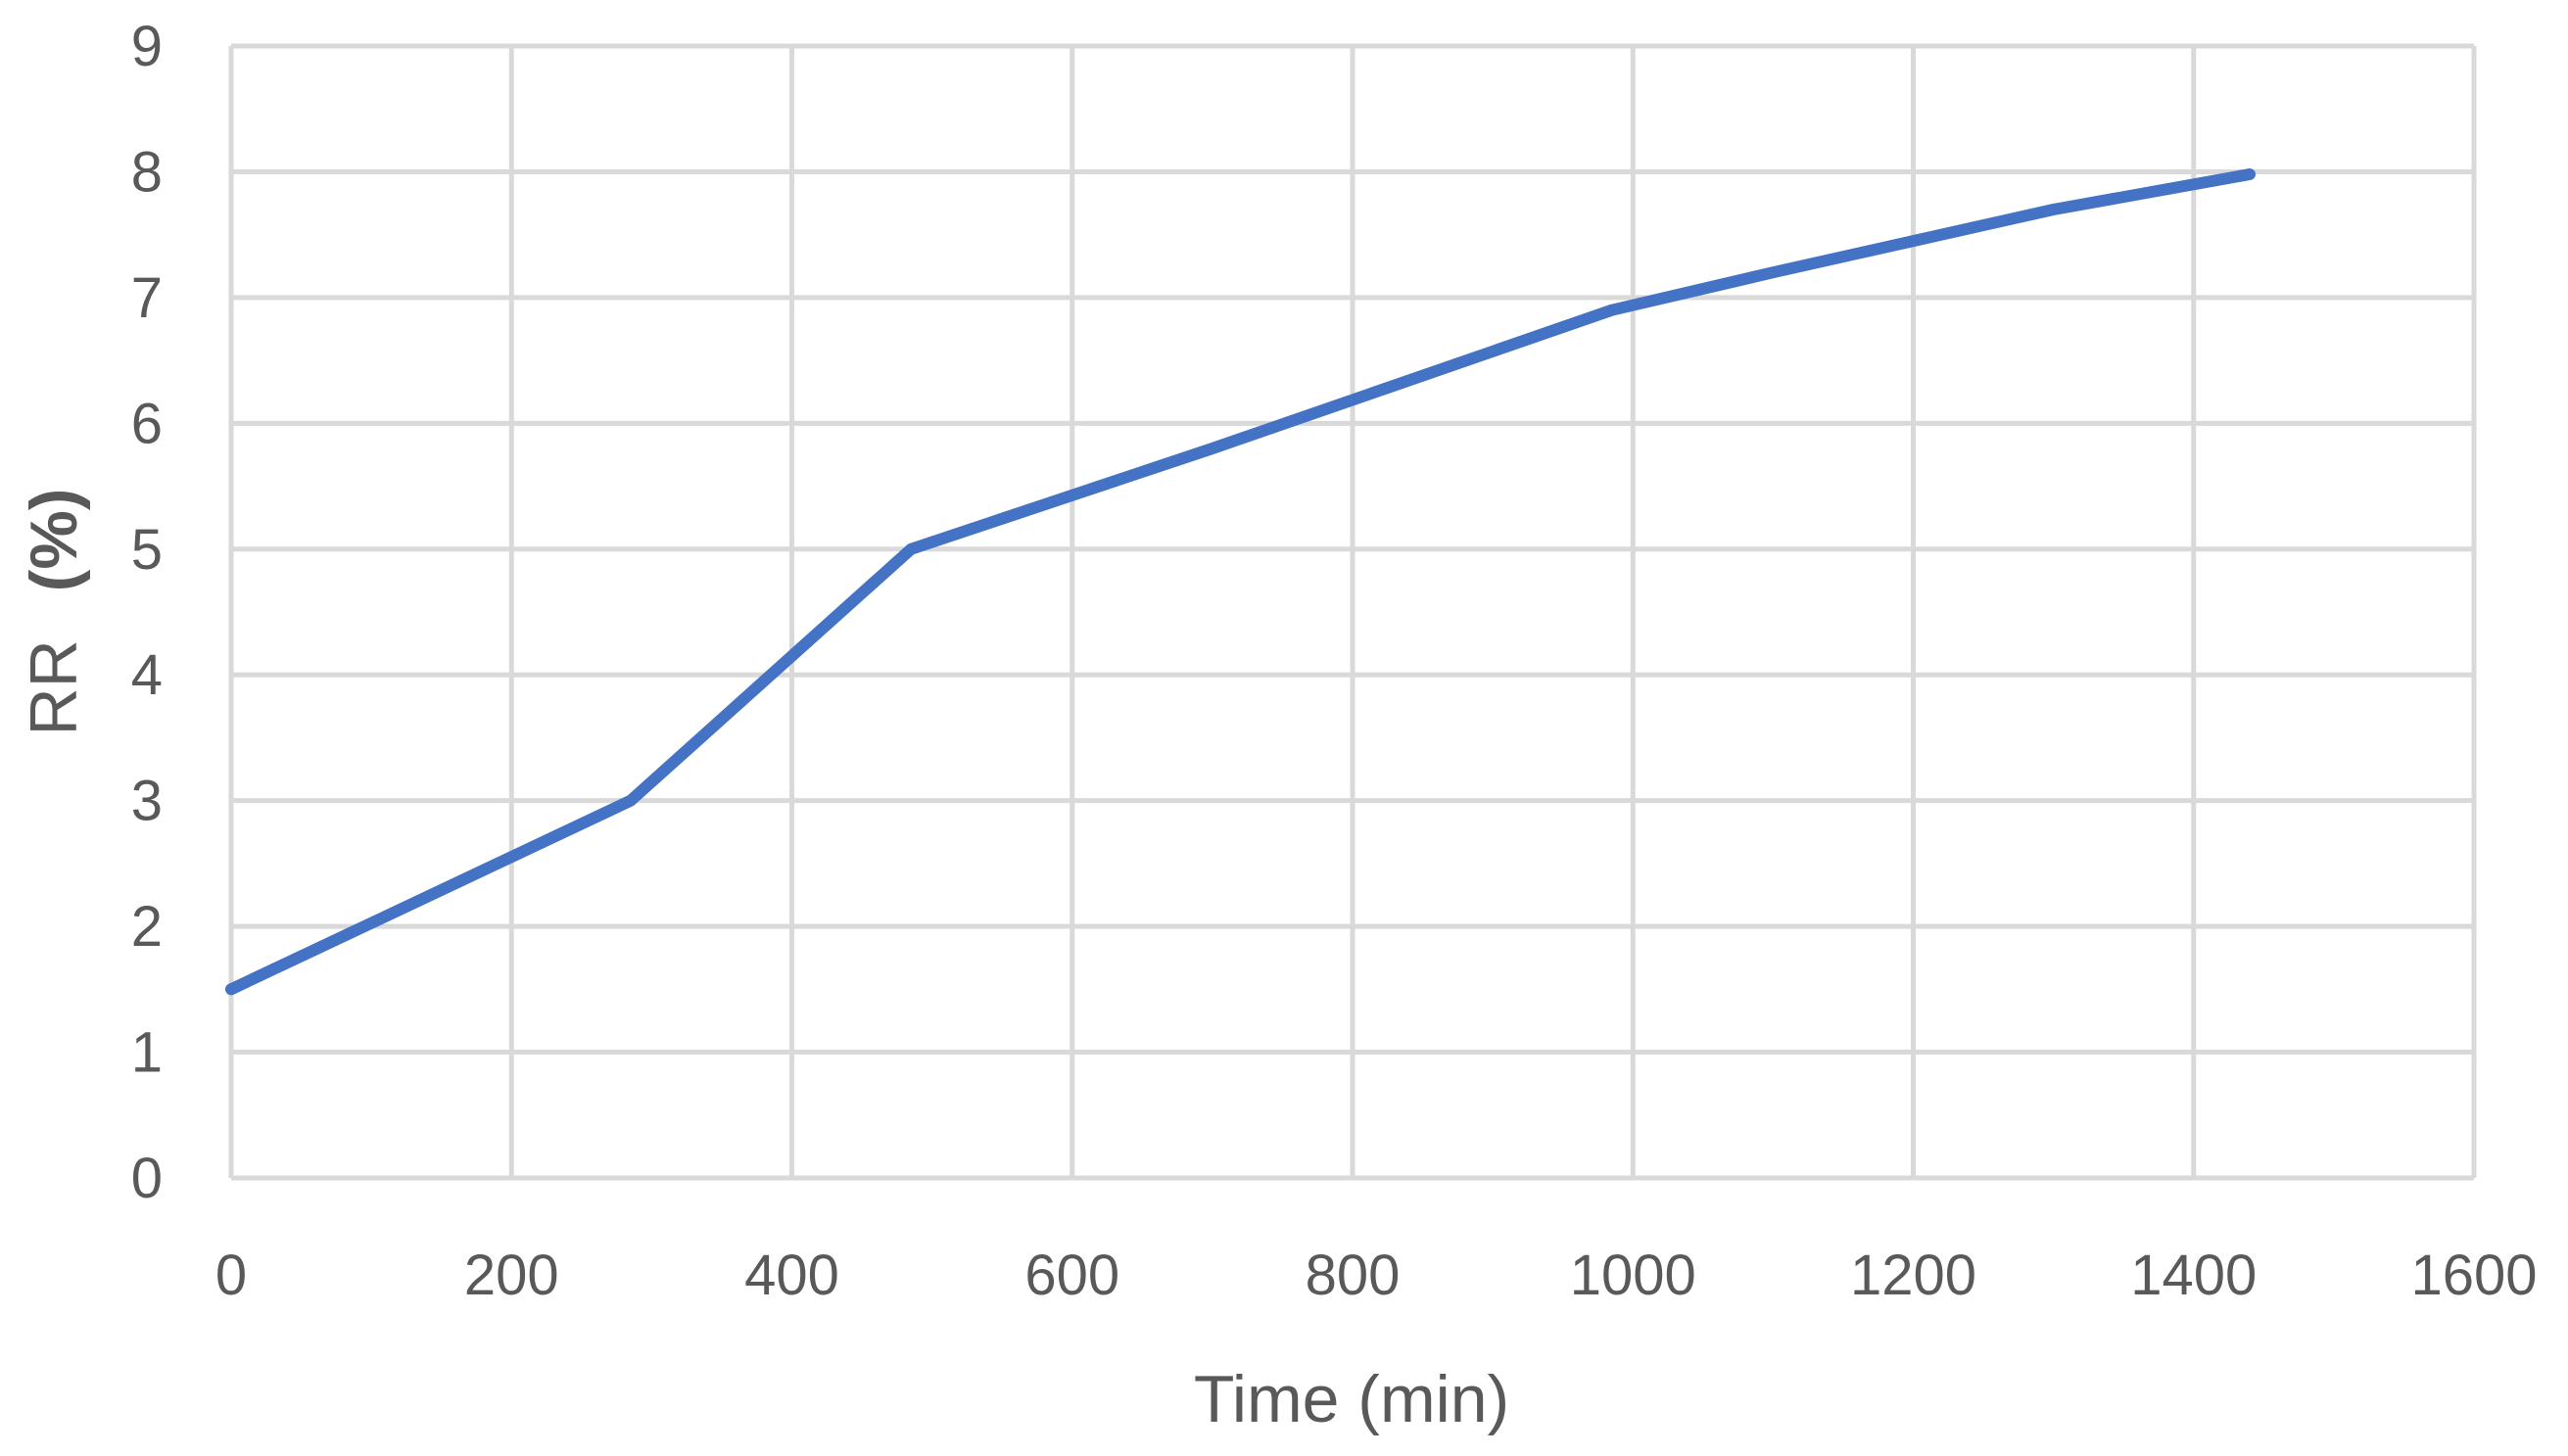  Describe the element at coordinates (54, 612) in the screenshot. I see `y-axis-title: RR (%)` at that location.